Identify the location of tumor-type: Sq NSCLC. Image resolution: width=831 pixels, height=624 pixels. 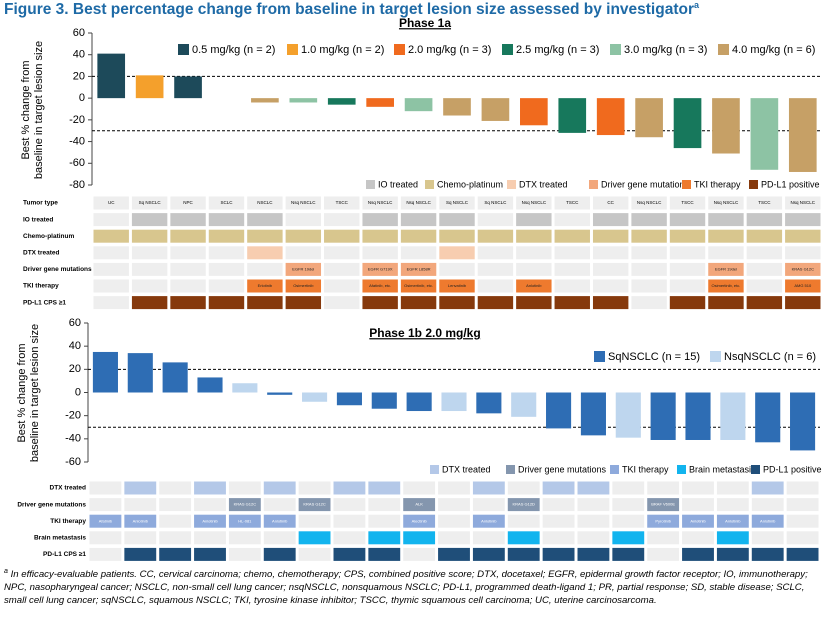
(495, 202).